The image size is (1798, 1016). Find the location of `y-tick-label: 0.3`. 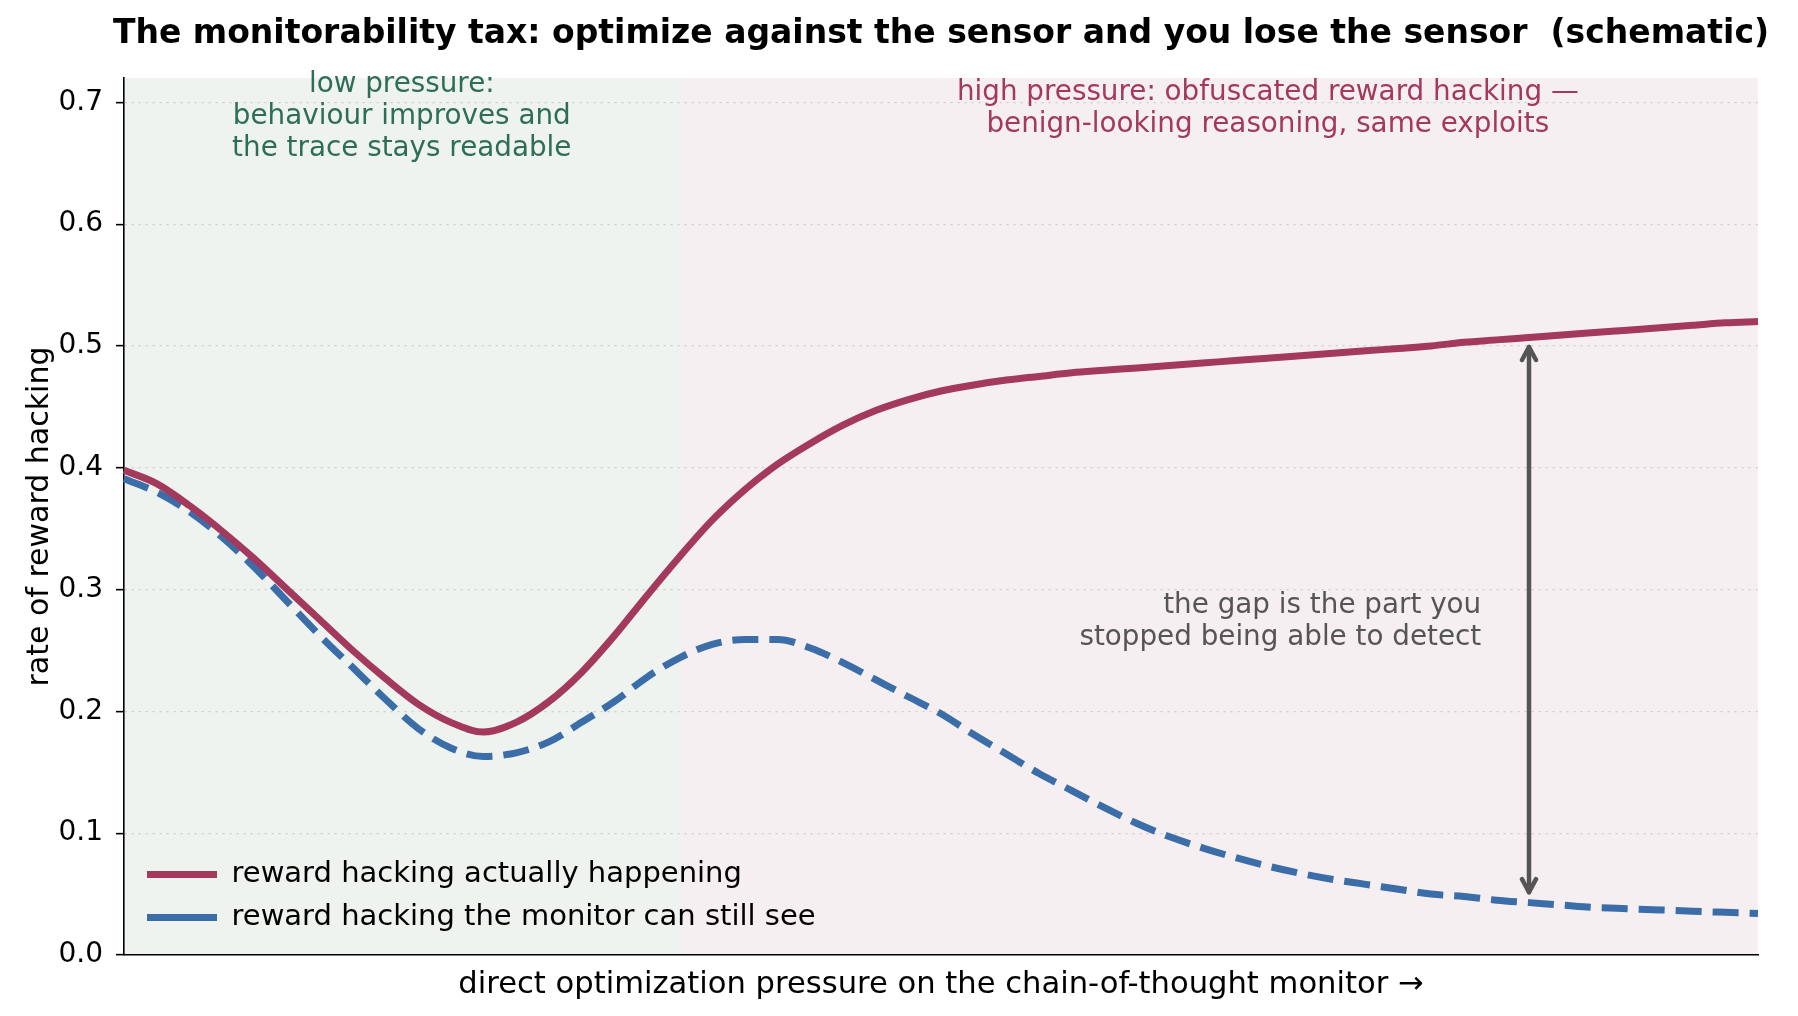

y-tick-label: 0.3 is located at coordinates (80, 587).